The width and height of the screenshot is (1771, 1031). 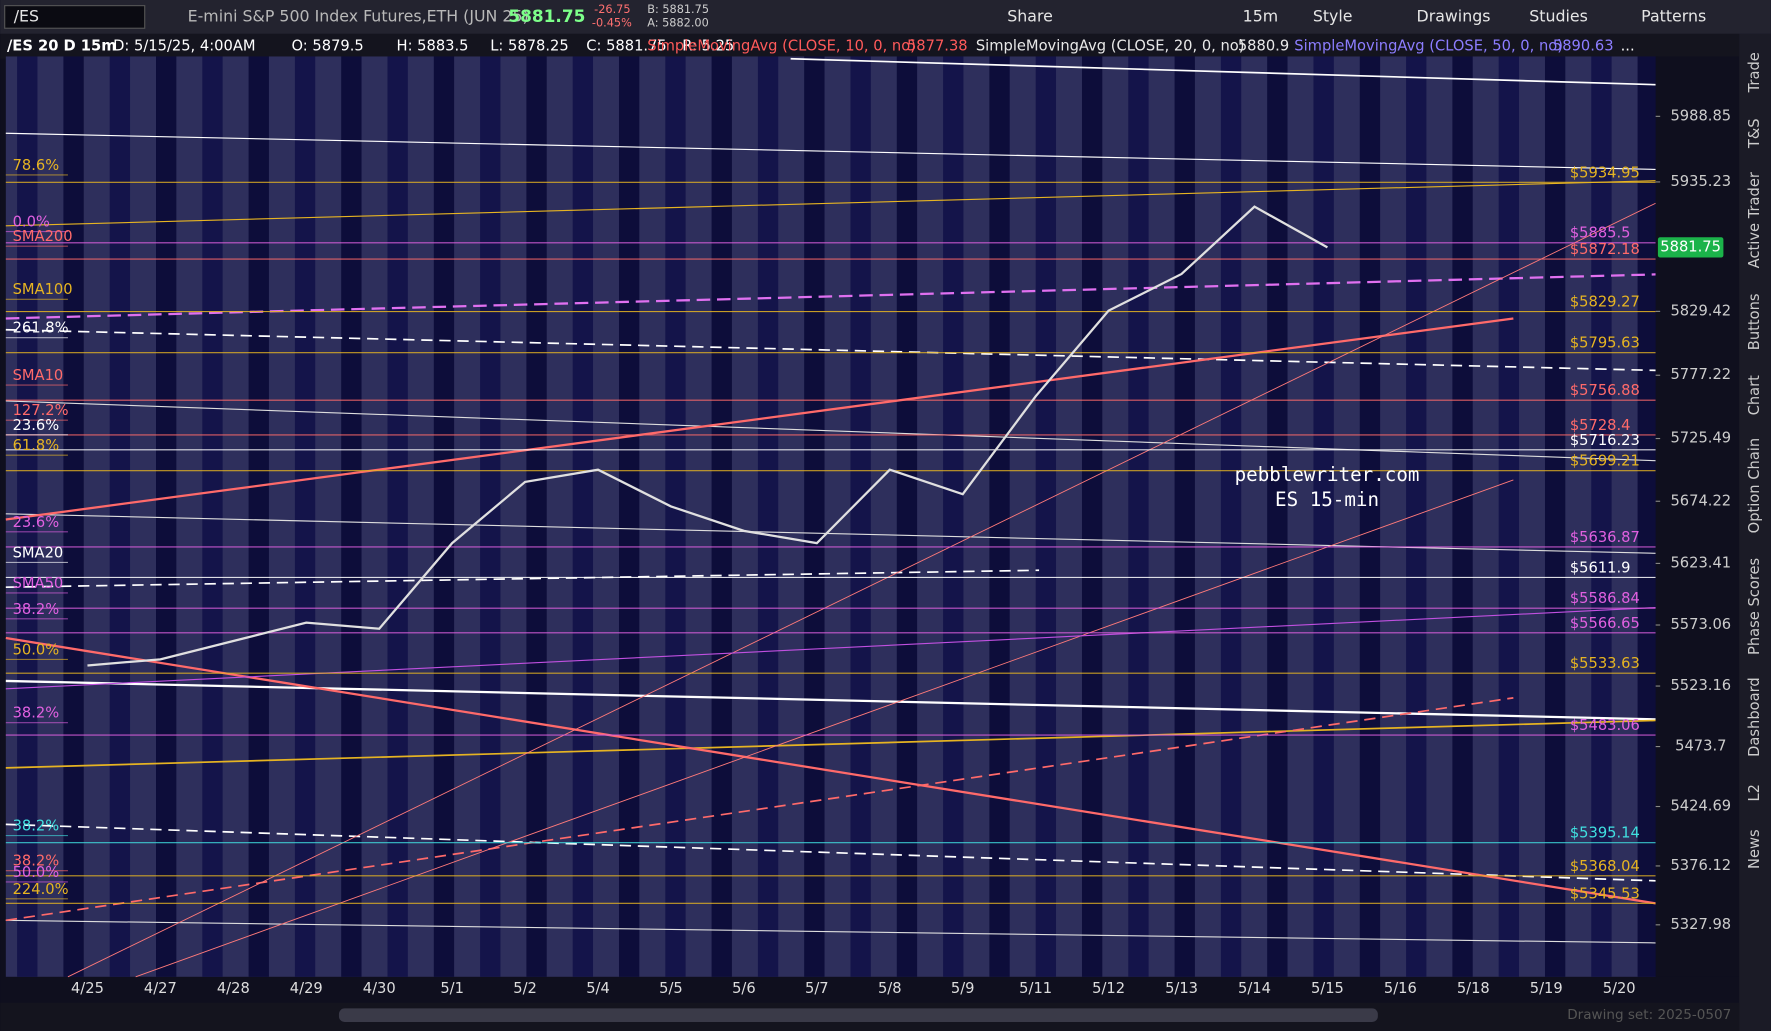 What do you see at coordinates (1454, 15) in the screenshot?
I see `toolbar-button: Drawings` at bounding box center [1454, 15].